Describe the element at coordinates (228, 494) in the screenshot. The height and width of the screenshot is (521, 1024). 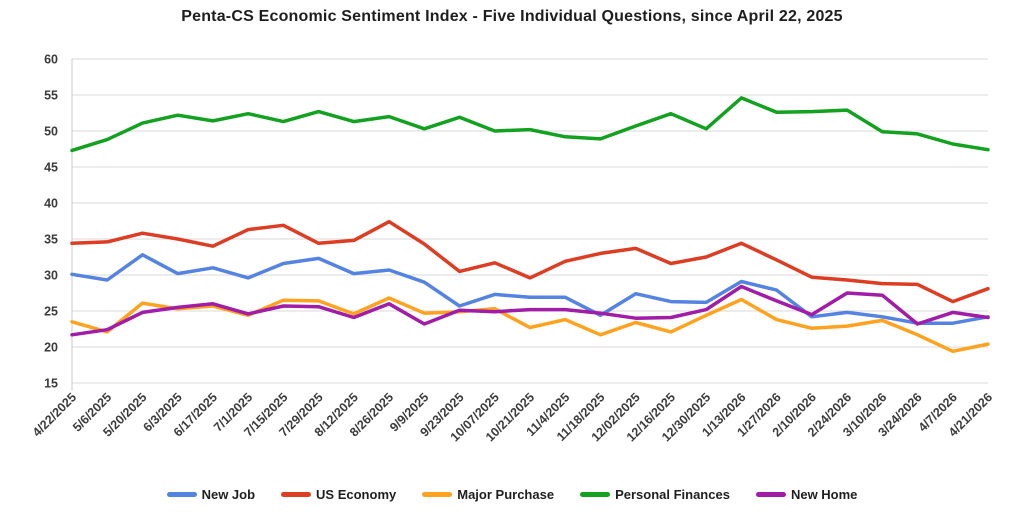
I see `legend-label-new-job: New Job` at that location.